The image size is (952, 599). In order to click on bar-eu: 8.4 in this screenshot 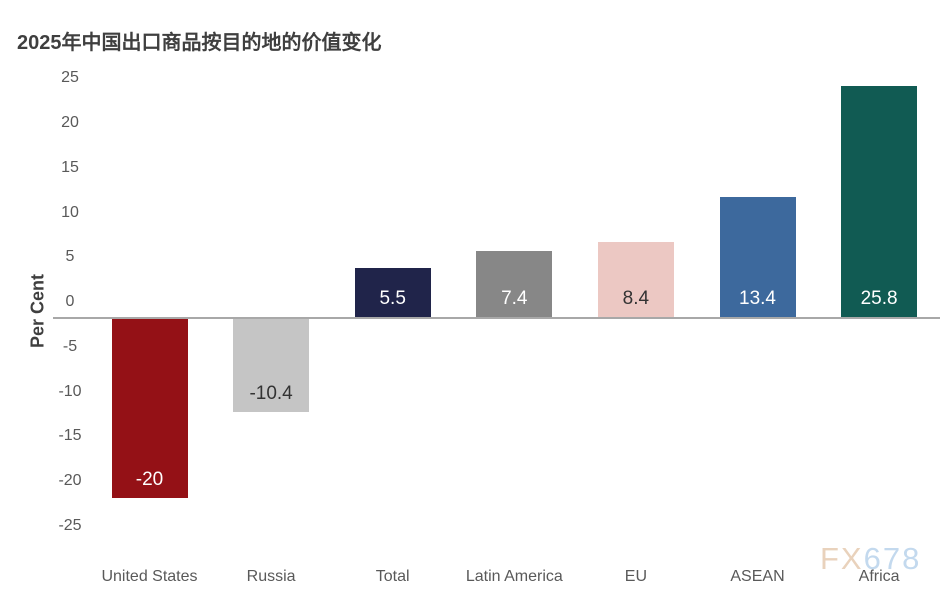, I will do `click(635, 279)`.